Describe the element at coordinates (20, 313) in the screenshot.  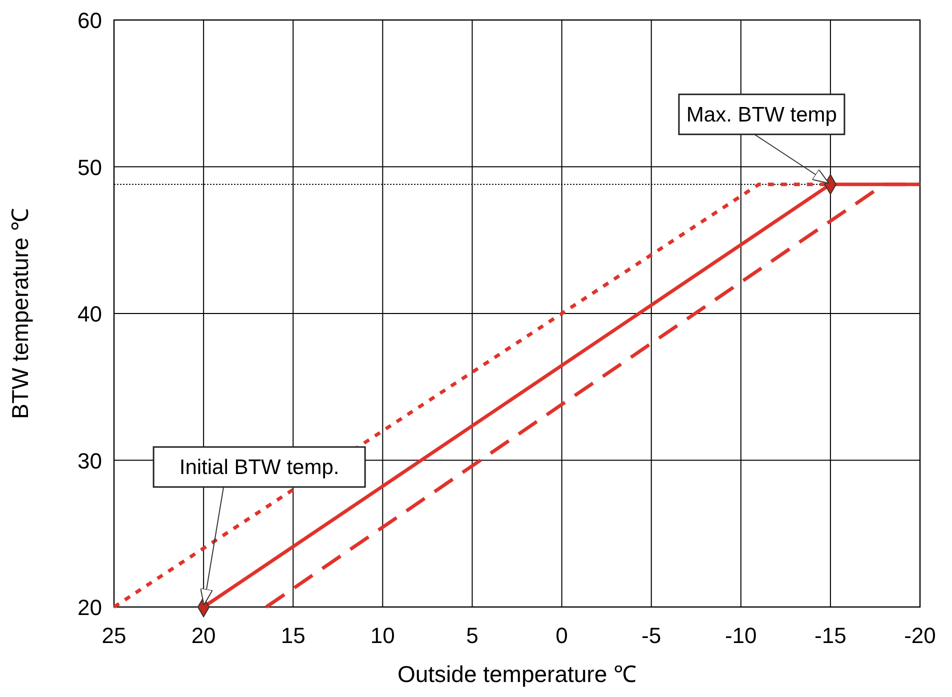
I see `y-axis-title: BTW temperature ℃` at that location.